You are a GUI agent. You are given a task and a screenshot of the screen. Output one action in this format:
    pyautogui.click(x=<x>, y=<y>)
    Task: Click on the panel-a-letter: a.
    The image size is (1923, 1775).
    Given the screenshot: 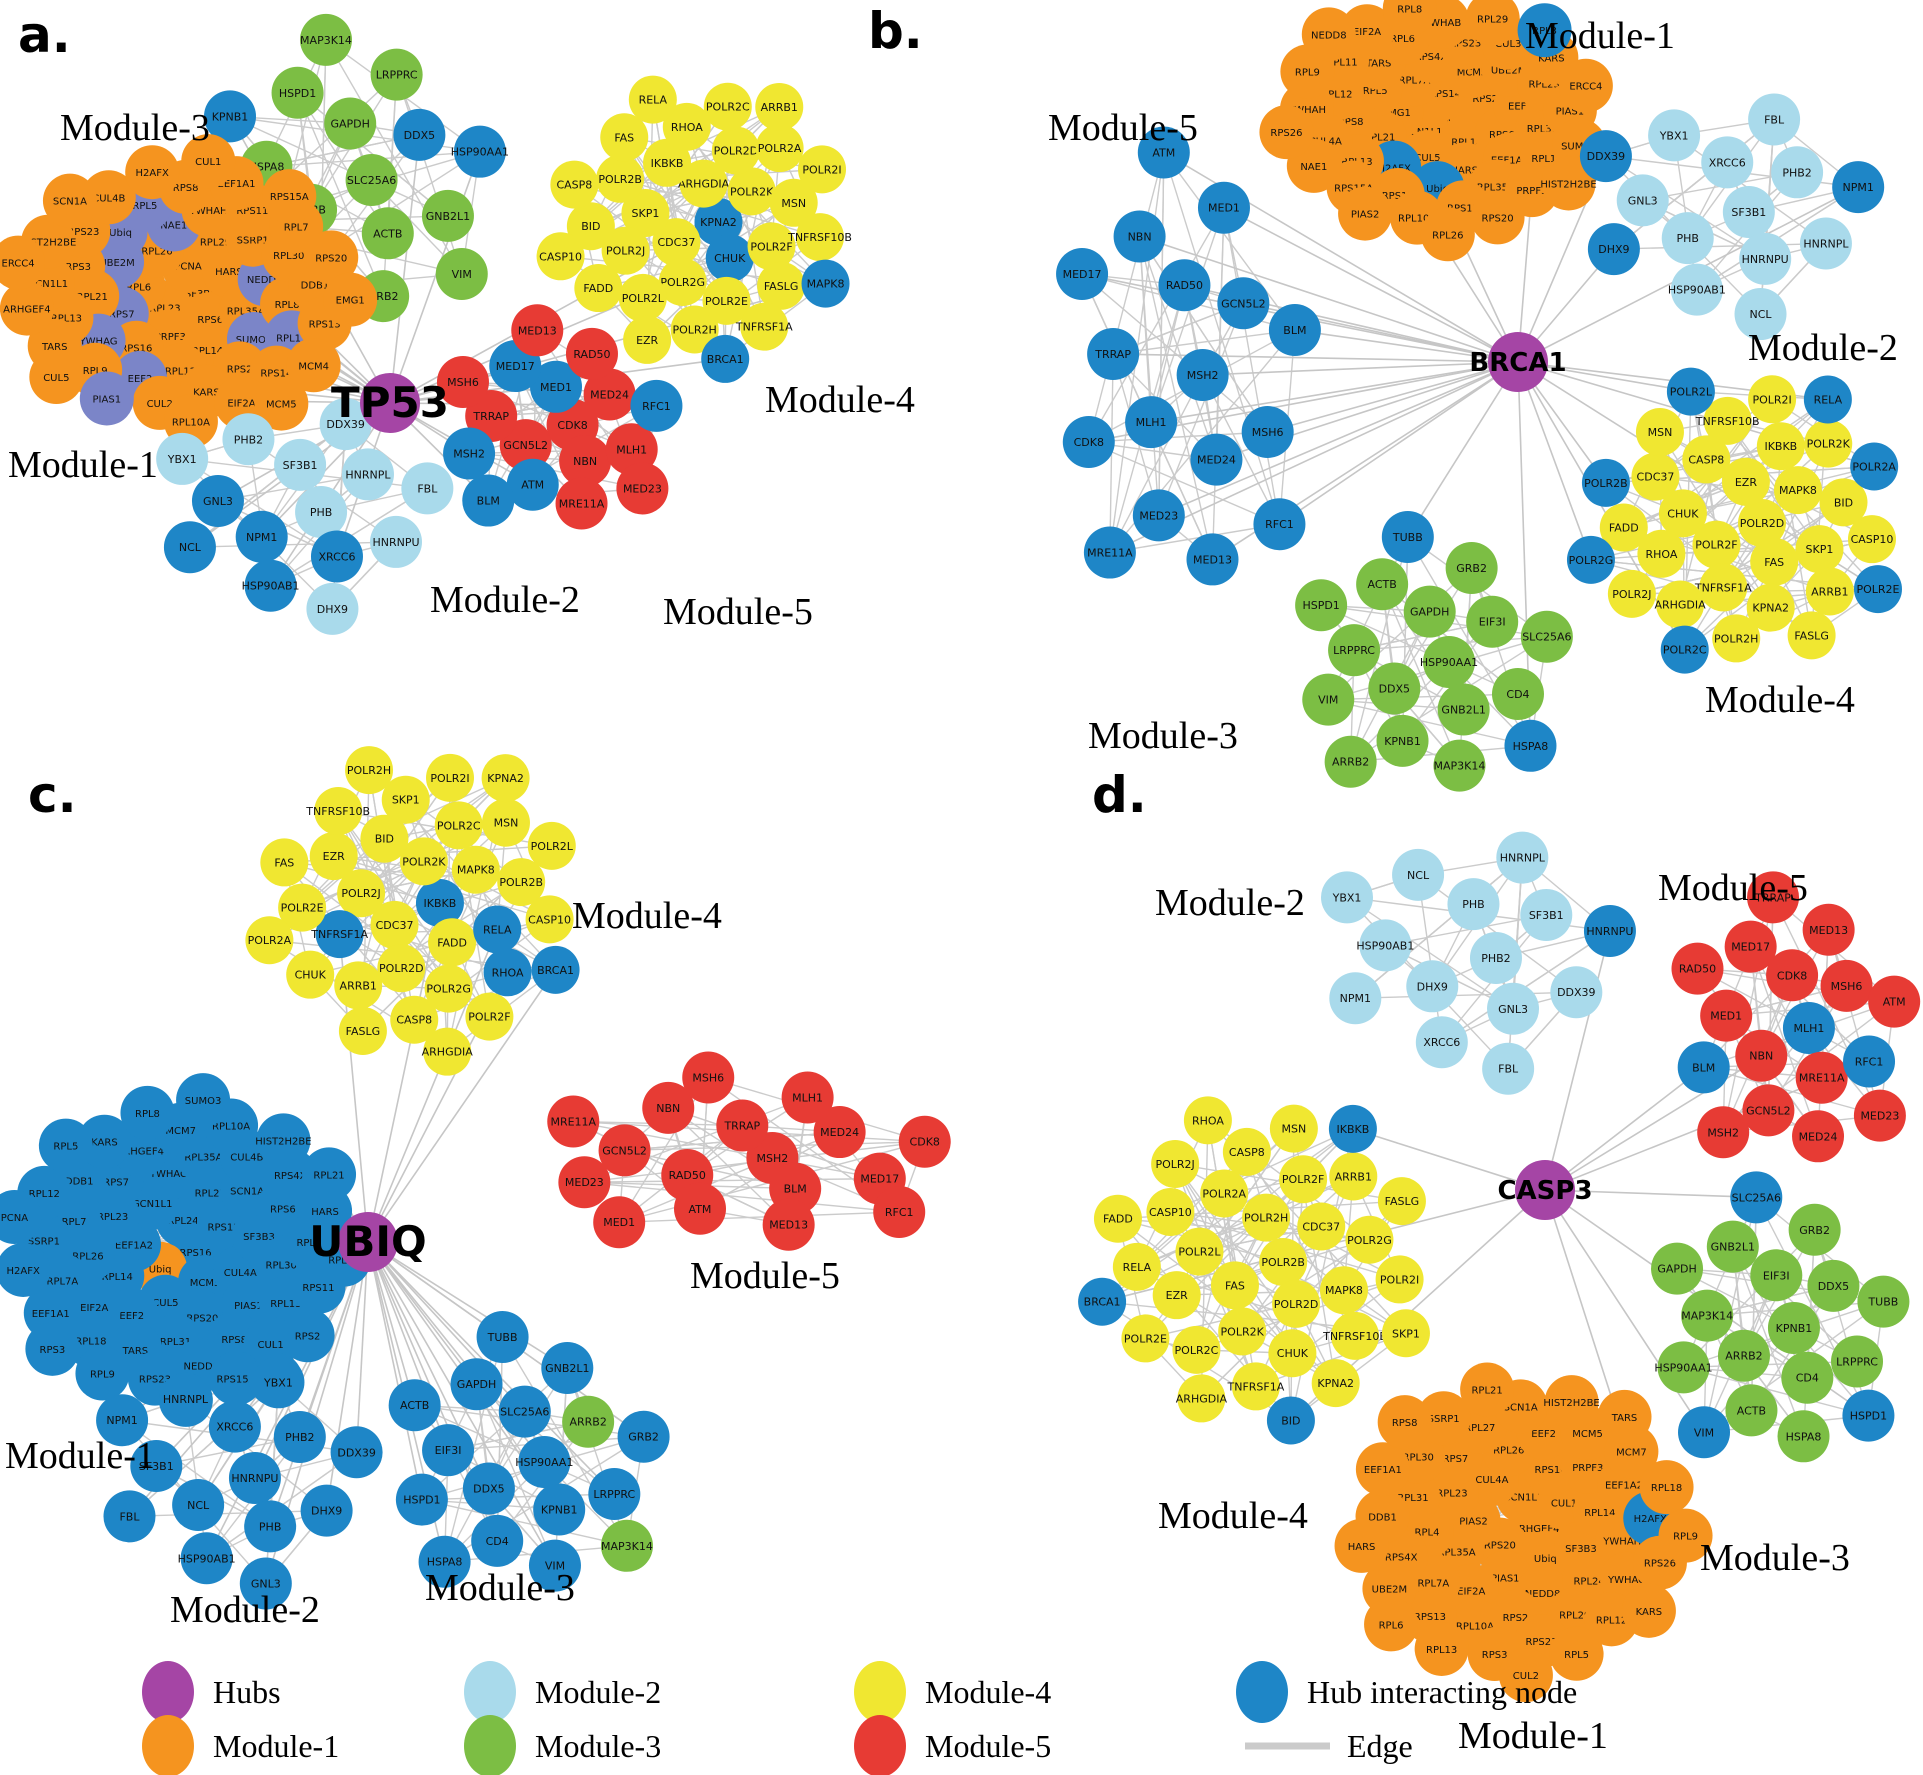 What is the action you would take?
    pyautogui.click(x=44, y=35)
    